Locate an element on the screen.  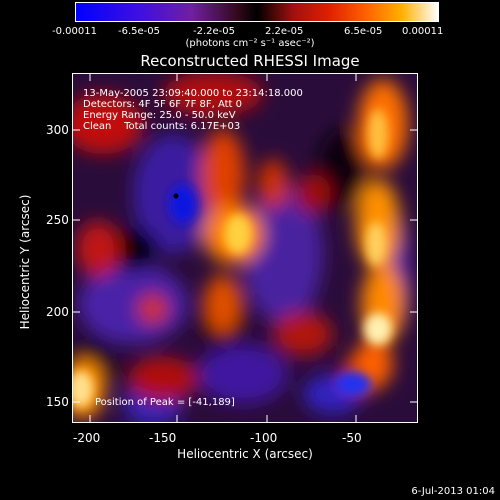
colorbar-unit-label: (photons cm⁻² s⁻¹ asec⁻²) is located at coordinates (250, 43).